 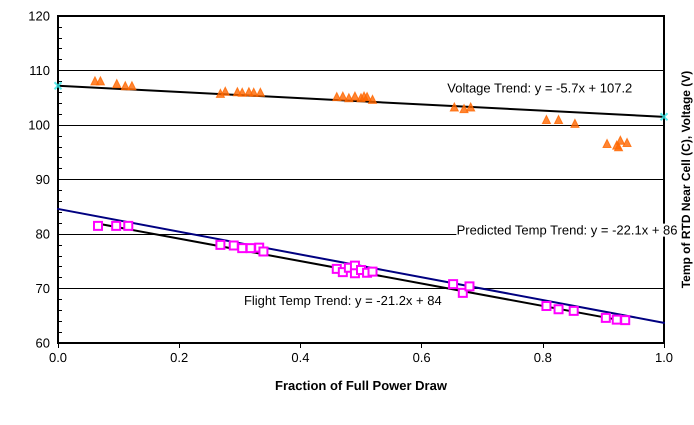 What do you see at coordinates (43, 288) in the screenshot?
I see `y-tick-label: 70` at bounding box center [43, 288].